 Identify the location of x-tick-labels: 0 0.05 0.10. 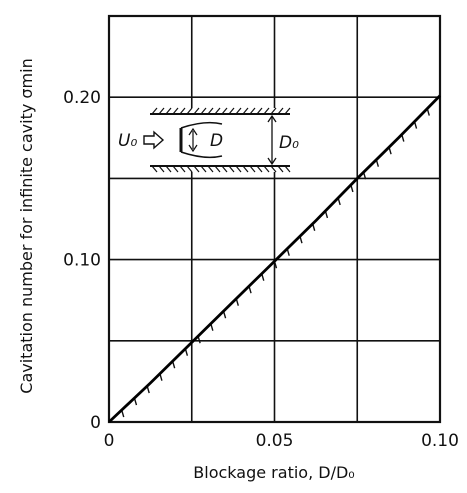
(281, 441).